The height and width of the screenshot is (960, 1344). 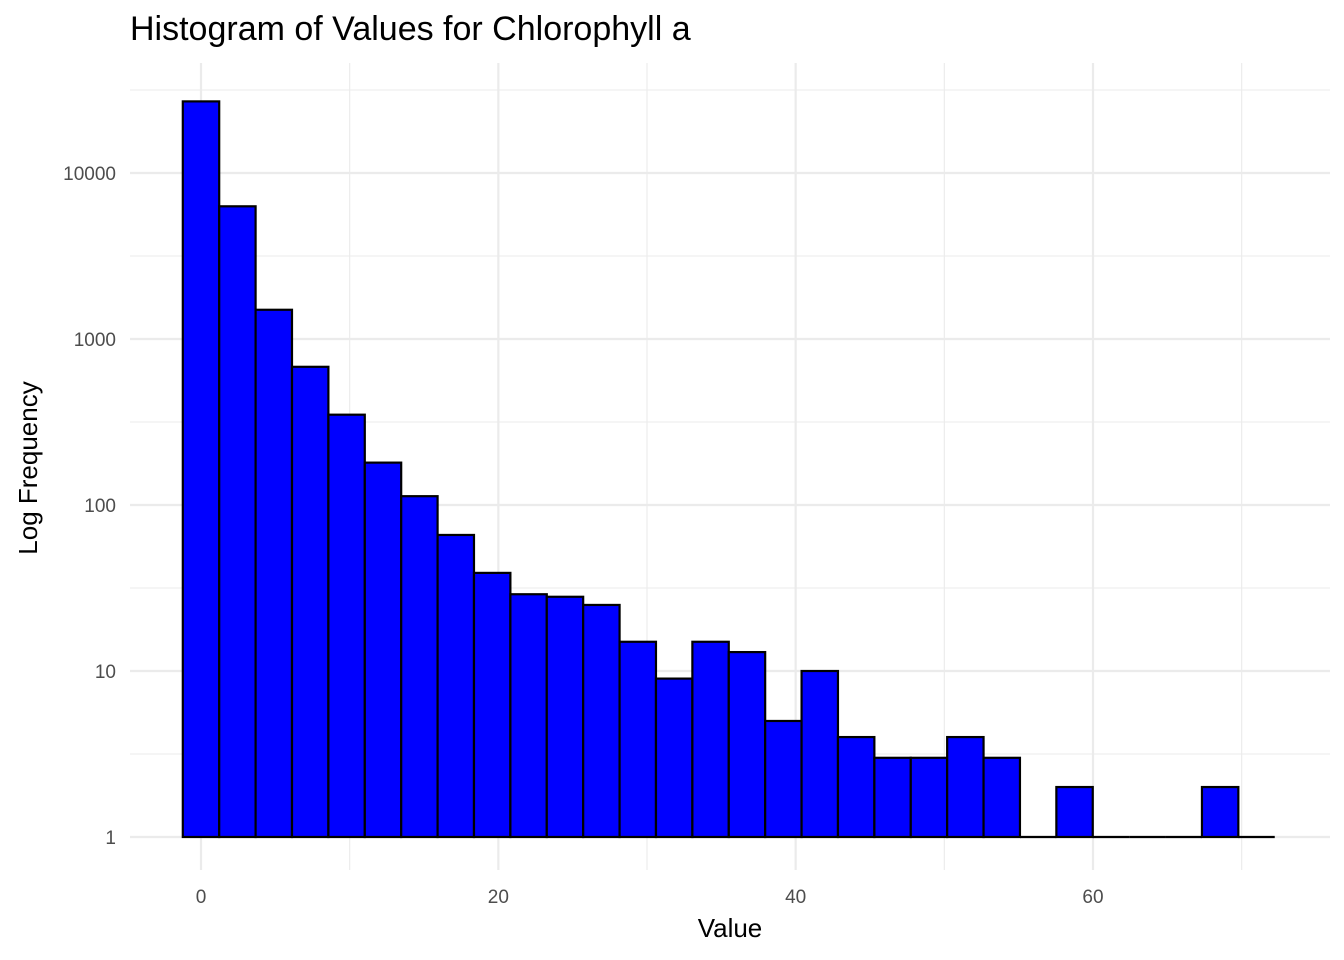 What do you see at coordinates (110, 838) in the screenshot?
I see `y-tick-label: 1` at bounding box center [110, 838].